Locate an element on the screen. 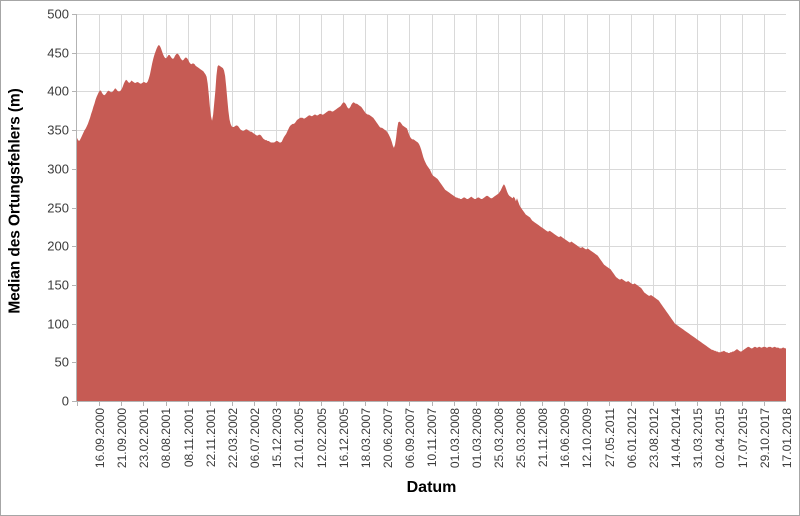 The image size is (800, 516). x-tick-label: 22.03.2002 is located at coordinates (233, 438).